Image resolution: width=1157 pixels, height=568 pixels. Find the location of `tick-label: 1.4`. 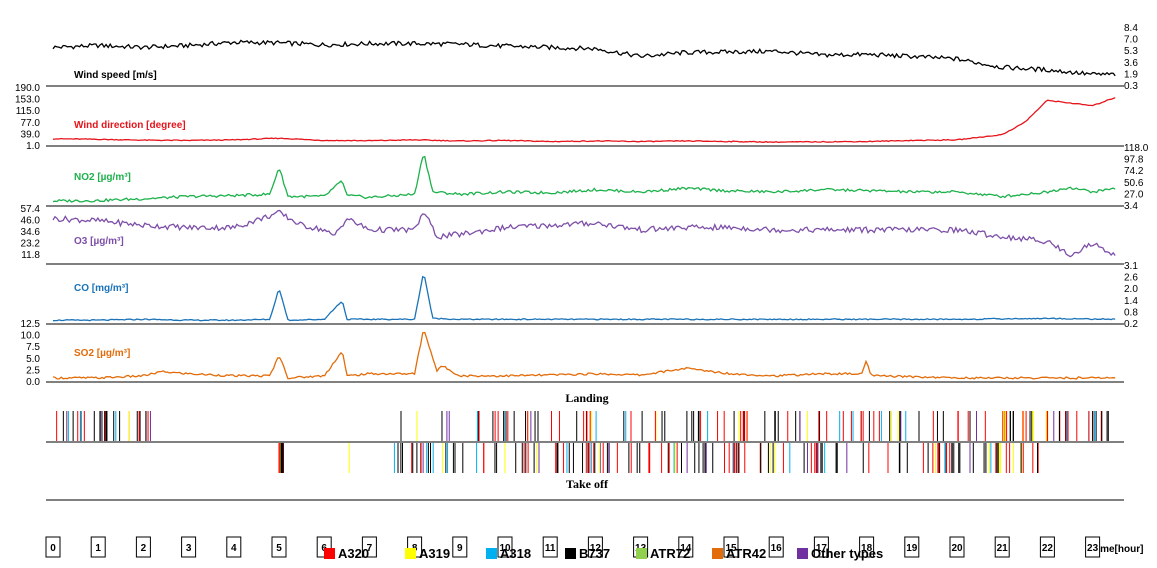

tick-label: 1.4 is located at coordinates (1131, 301).